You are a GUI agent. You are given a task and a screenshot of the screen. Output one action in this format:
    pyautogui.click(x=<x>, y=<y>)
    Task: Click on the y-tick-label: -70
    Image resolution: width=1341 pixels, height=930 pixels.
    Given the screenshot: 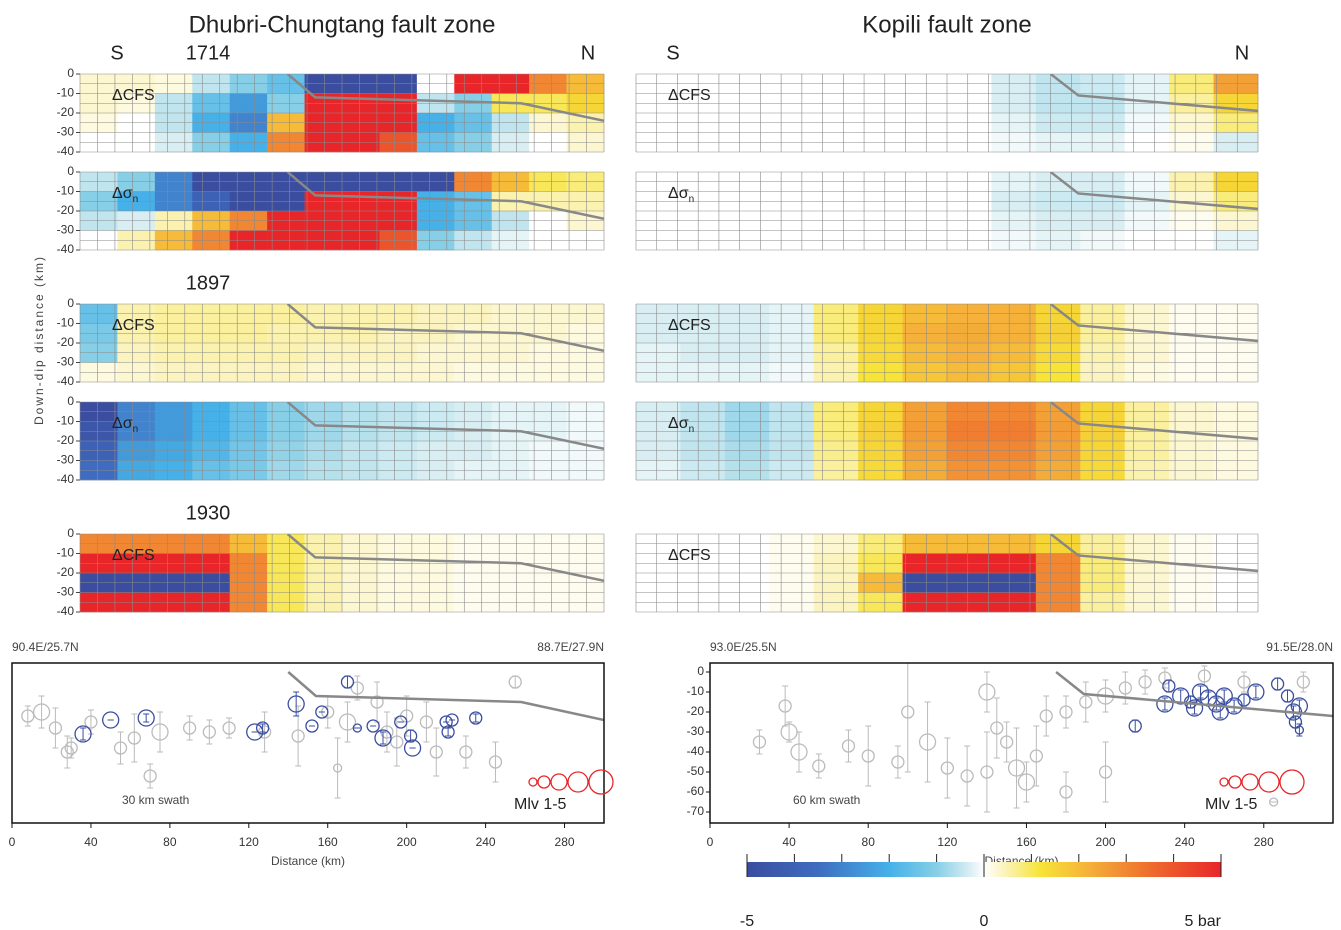 What is the action you would take?
    pyautogui.click(x=696, y=811)
    